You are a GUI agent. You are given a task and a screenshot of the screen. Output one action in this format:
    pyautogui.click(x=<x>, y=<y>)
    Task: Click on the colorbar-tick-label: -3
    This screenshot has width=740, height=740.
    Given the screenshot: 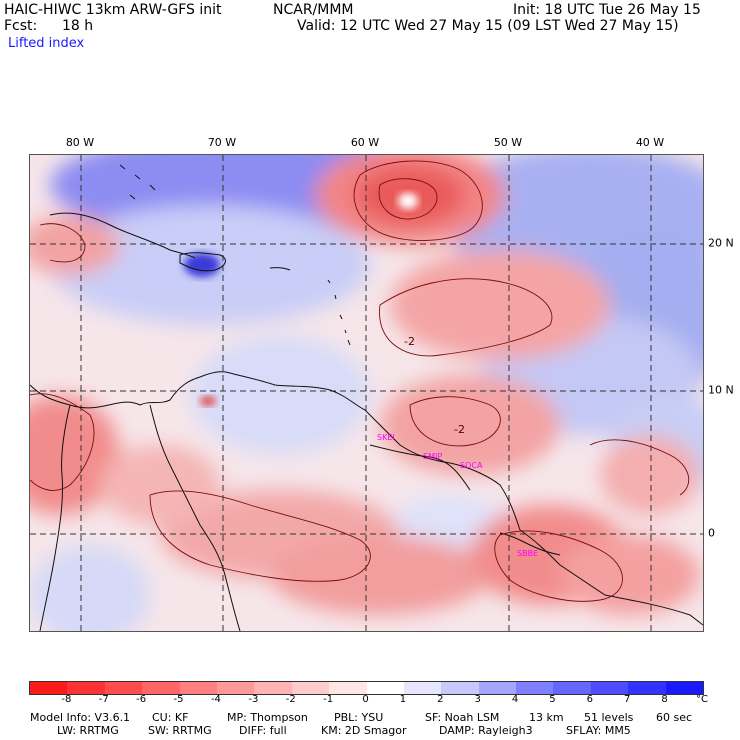 What is the action you would take?
    pyautogui.click(x=253, y=699)
    